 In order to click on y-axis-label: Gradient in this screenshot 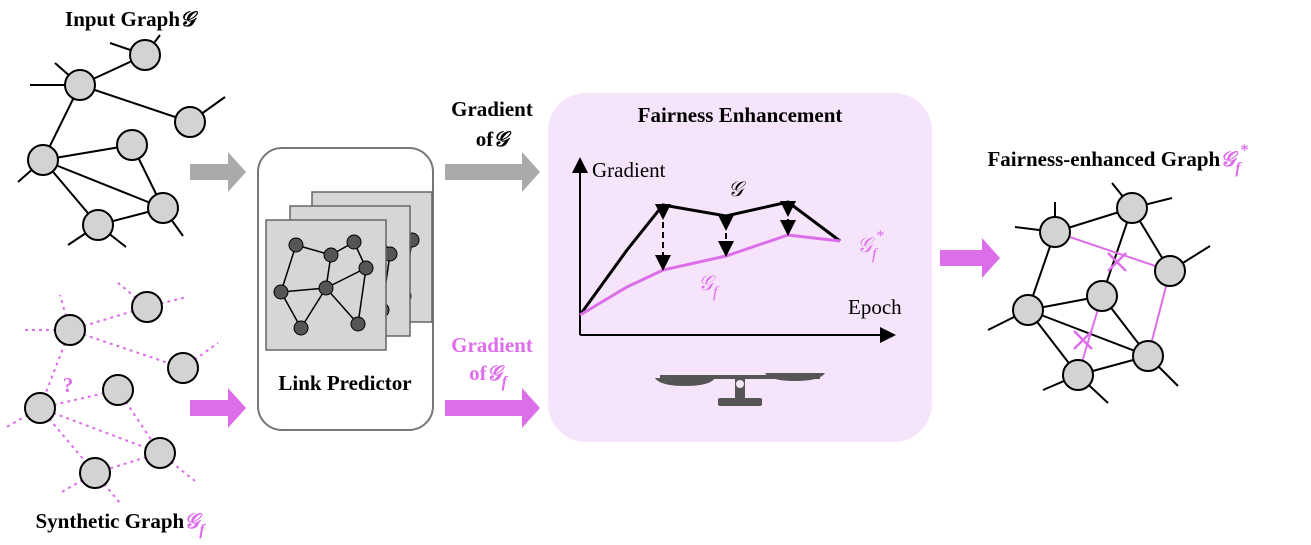, I will do `click(629, 170)`.